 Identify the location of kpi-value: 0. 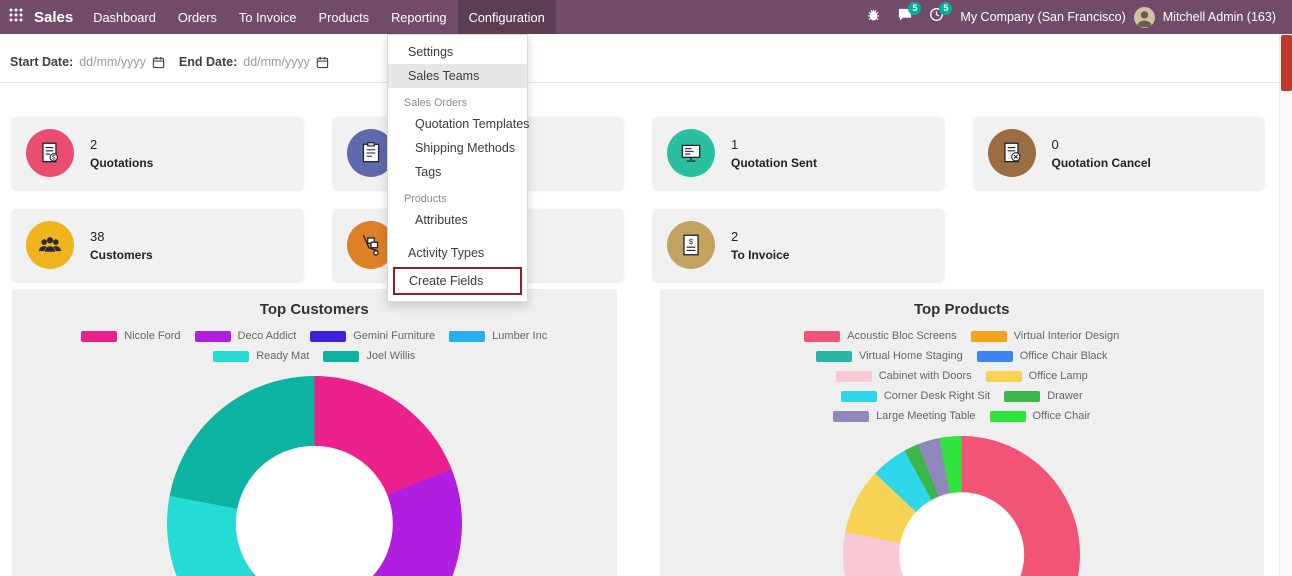
(1055, 144).